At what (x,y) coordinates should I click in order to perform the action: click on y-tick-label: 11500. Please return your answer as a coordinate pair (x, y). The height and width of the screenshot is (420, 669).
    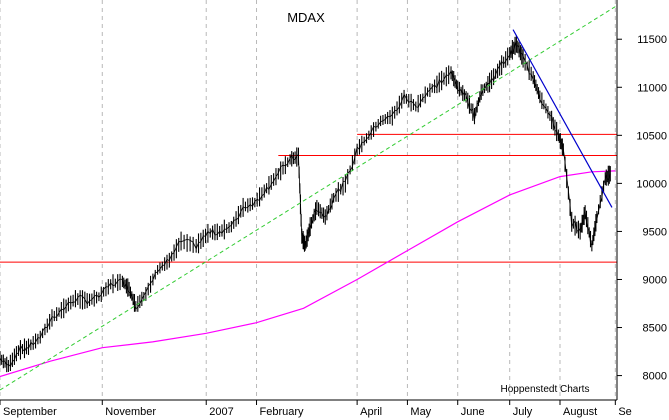
    Looking at the image, I should click on (652, 40).